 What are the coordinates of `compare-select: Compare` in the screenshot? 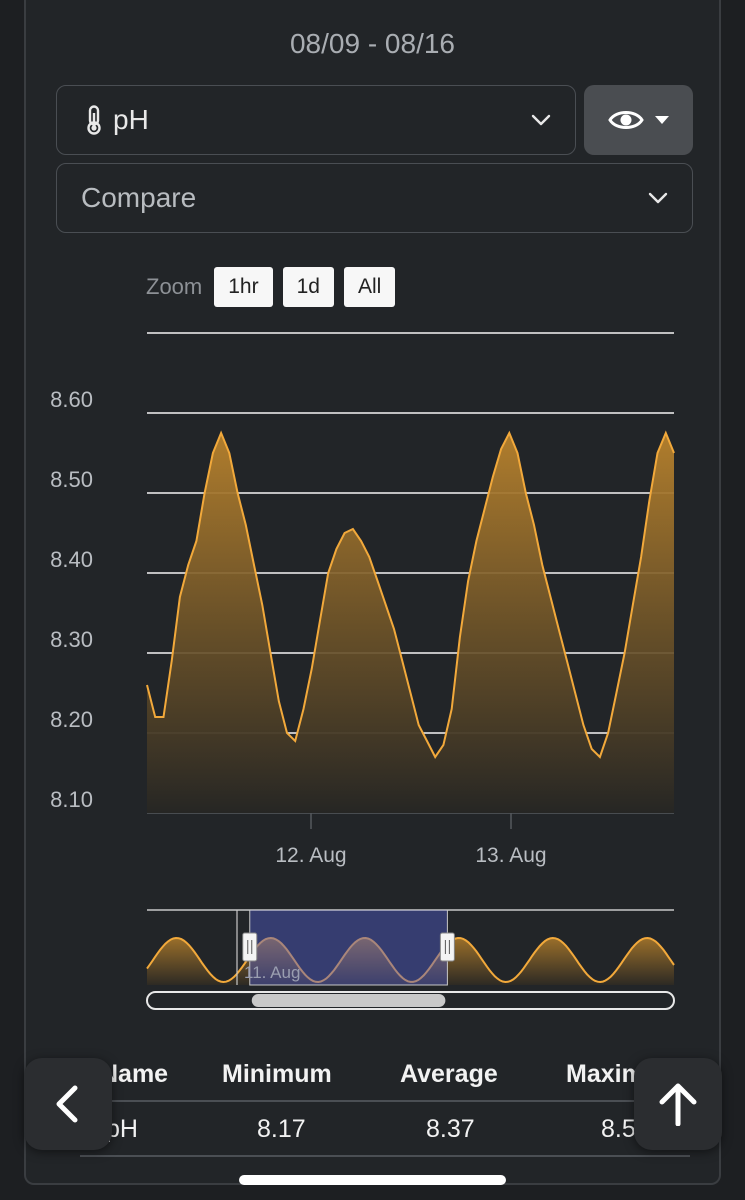 It's located at (374, 198).